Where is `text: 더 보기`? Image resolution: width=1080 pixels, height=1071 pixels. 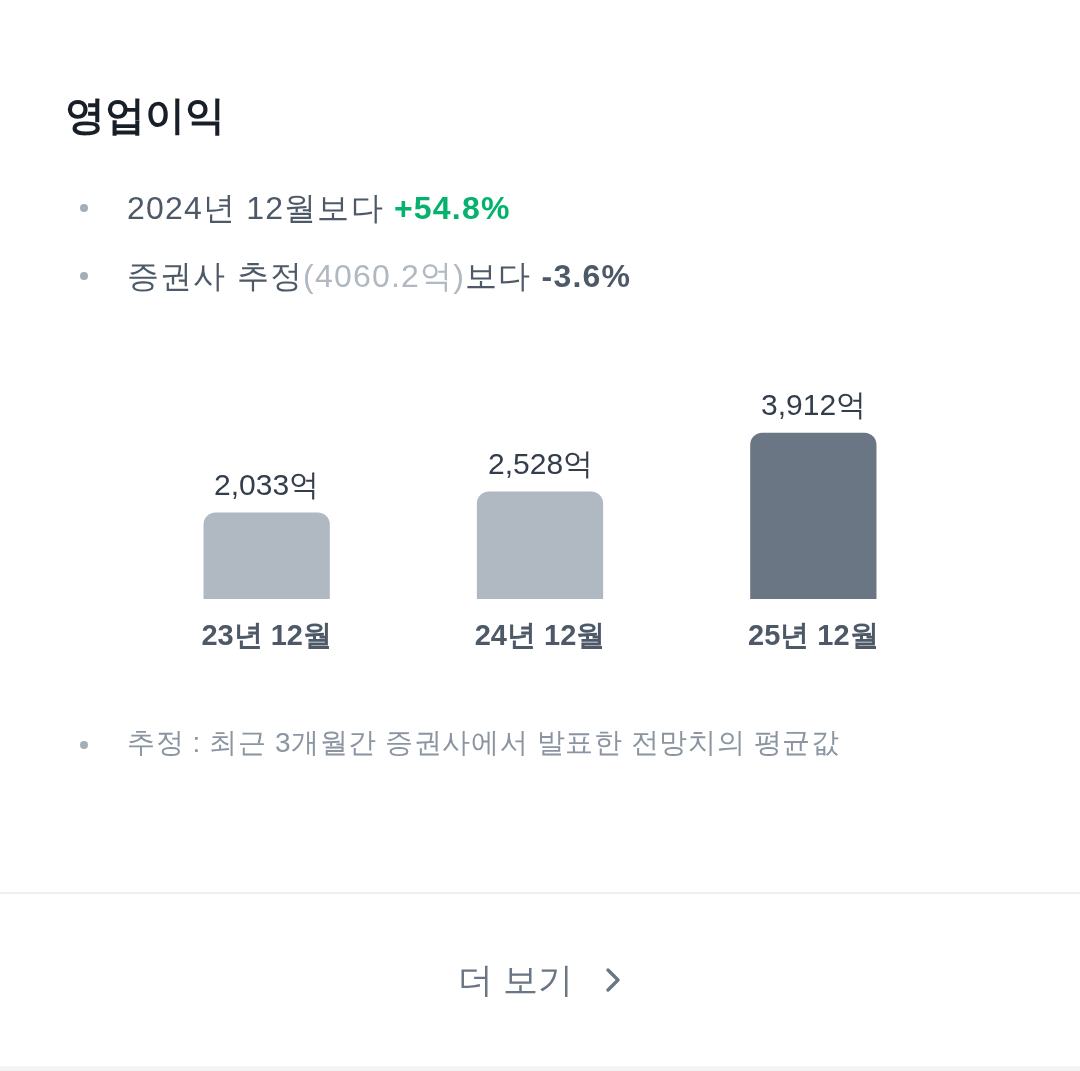 text: 더 보기 is located at coordinates (515, 980).